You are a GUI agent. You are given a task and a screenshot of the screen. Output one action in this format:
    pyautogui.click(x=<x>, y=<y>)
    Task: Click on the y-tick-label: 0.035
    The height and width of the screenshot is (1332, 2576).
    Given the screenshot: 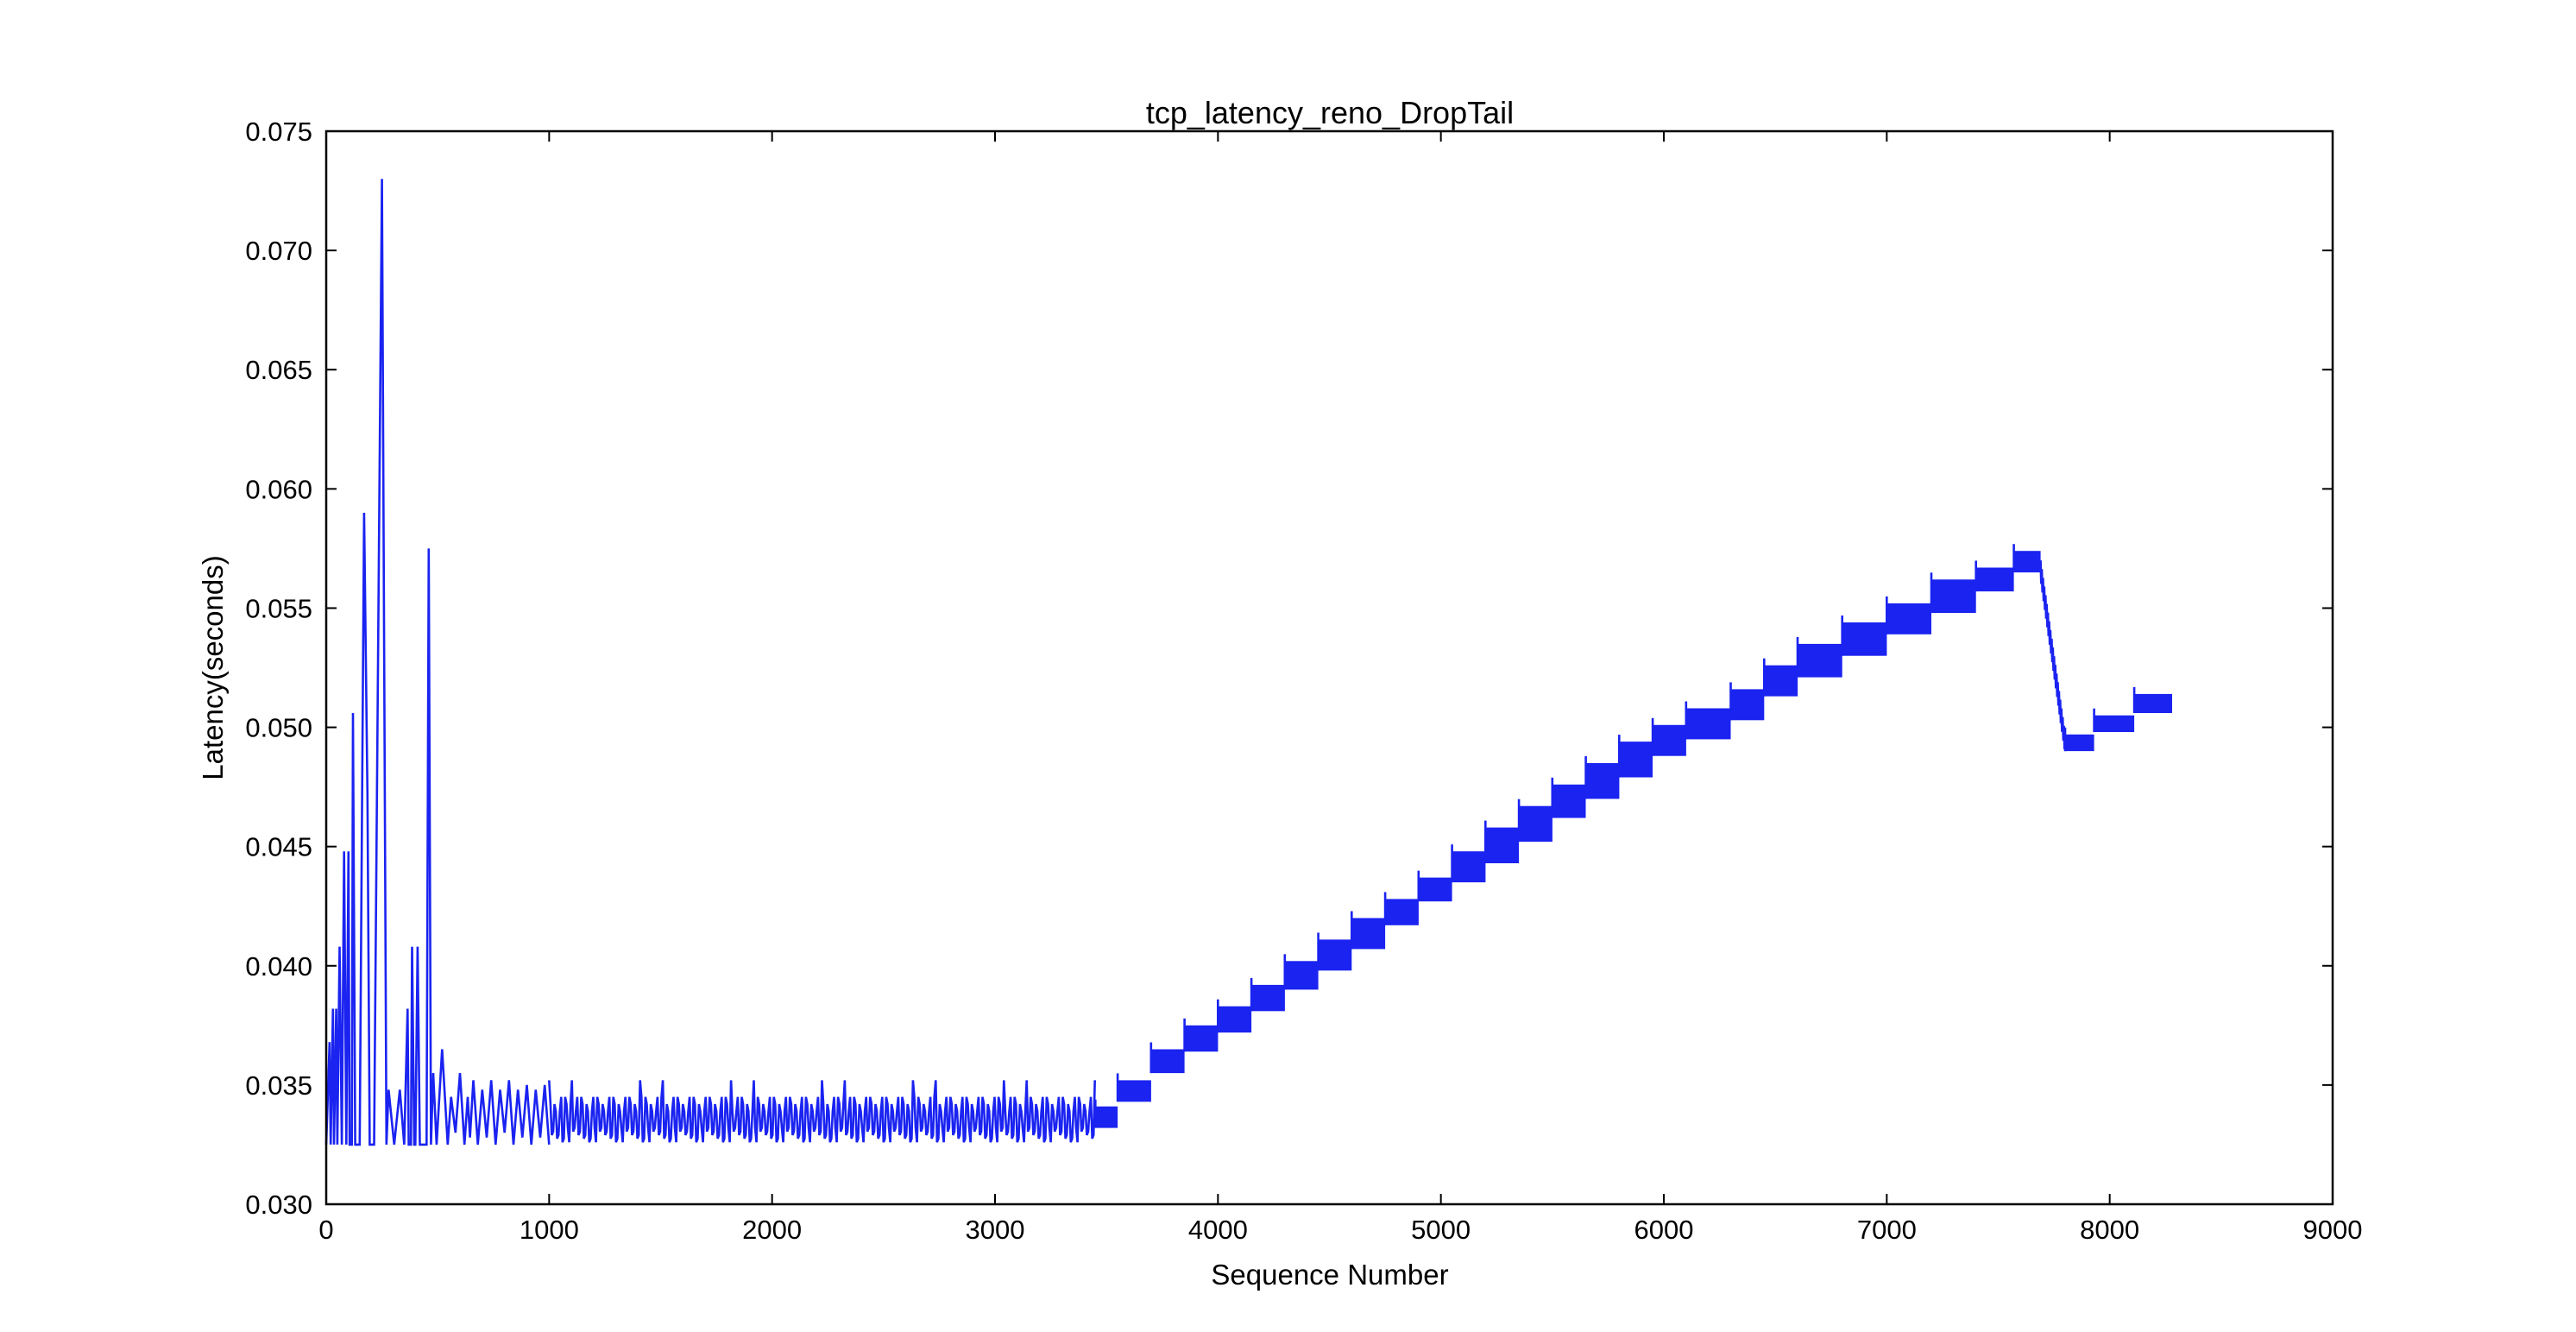 What is the action you would take?
    pyautogui.click(x=278, y=1085)
    